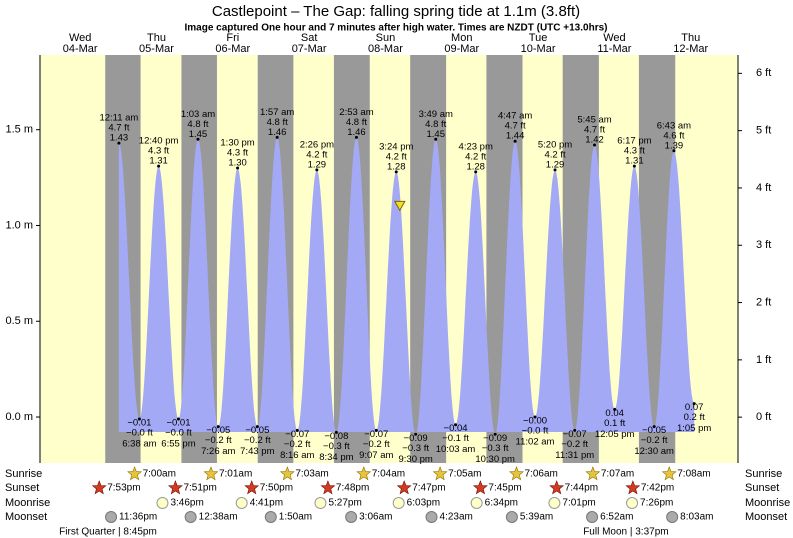  Describe the element at coordinates (388, 474) in the screenshot. I see `sunrise-time: 7:04am` at that location.